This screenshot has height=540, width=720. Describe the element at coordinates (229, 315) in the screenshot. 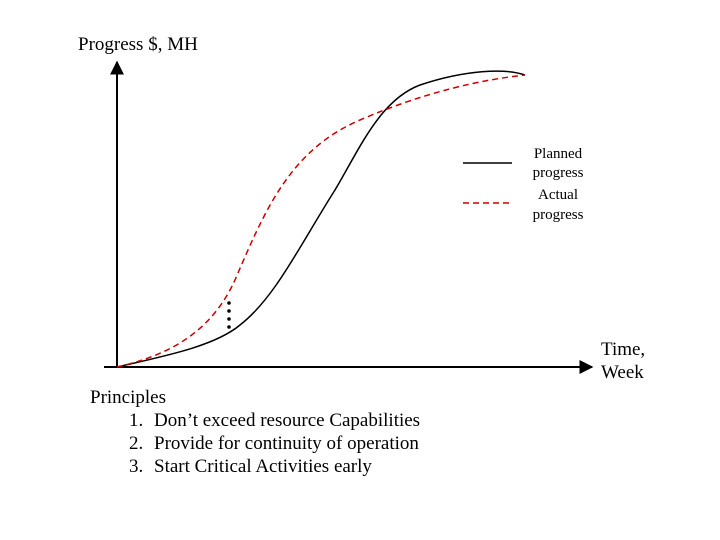

I see `deviation-dots` at that location.